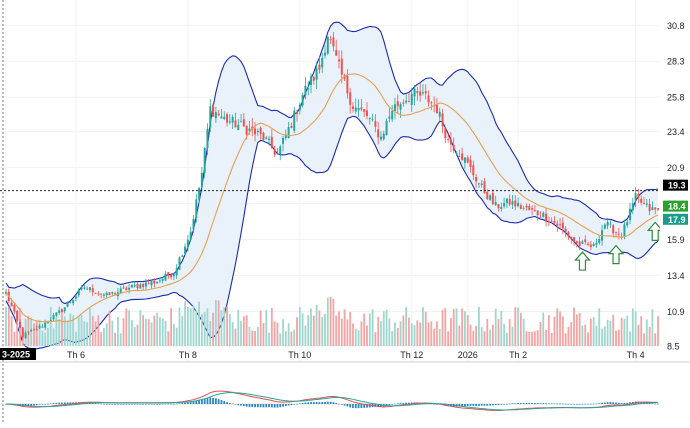  I want to click on price-marker-label-0: 19.3, so click(677, 186).